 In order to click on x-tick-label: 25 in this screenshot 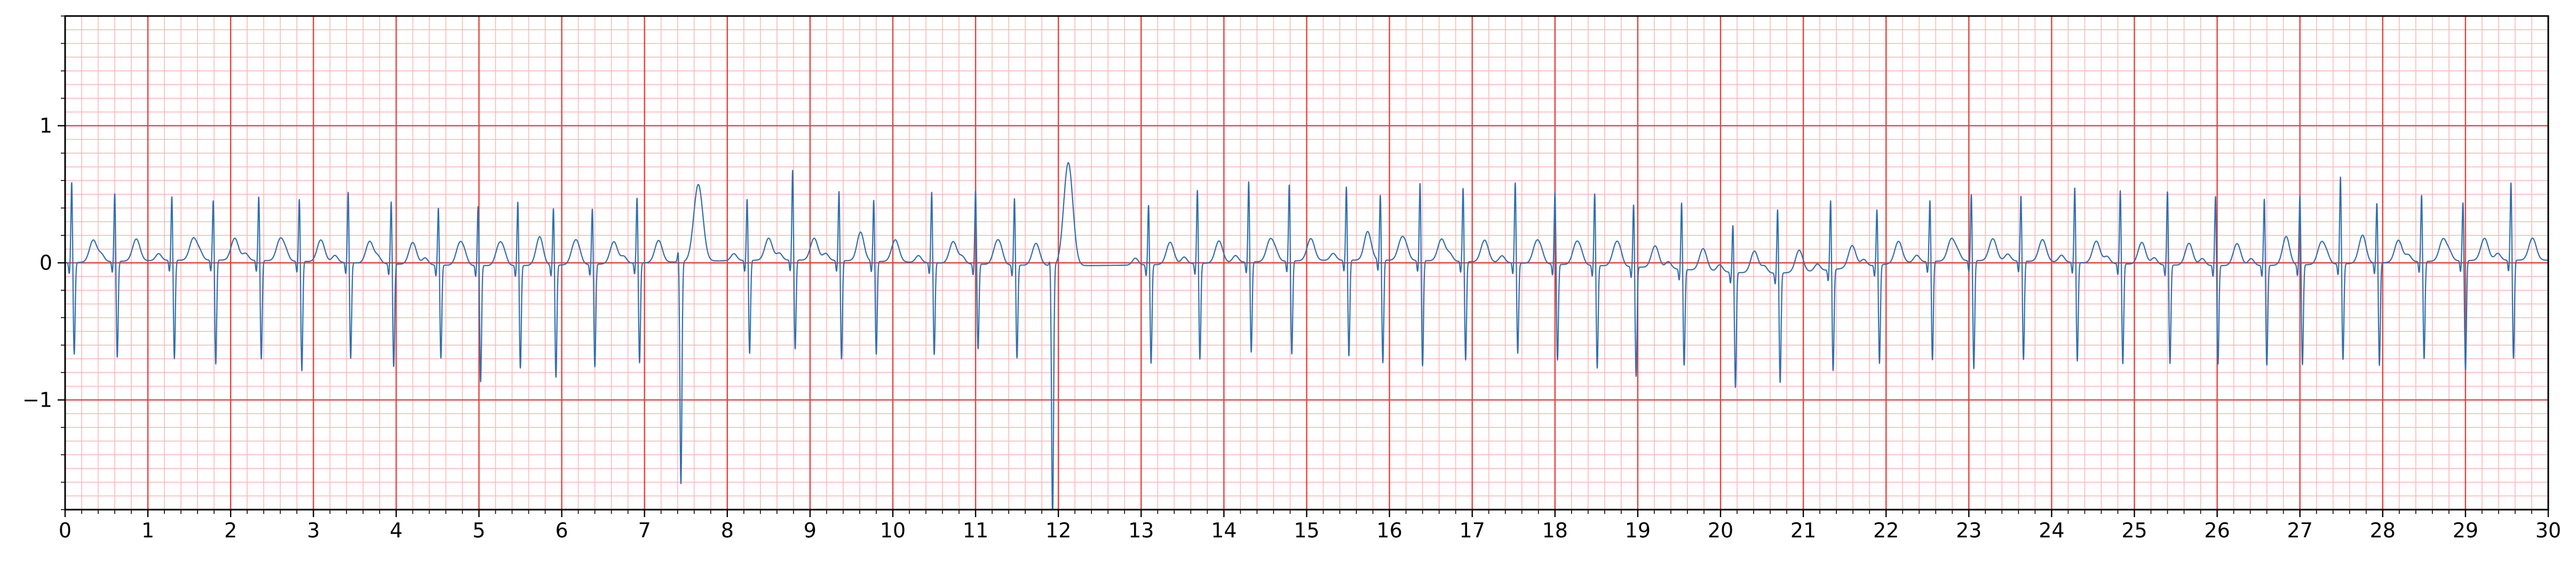, I will do `click(2134, 530)`.